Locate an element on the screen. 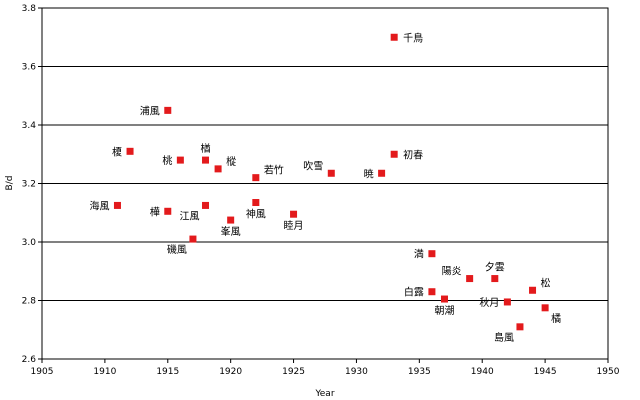  point-label: 朝潮 is located at coordinates (444, 310).